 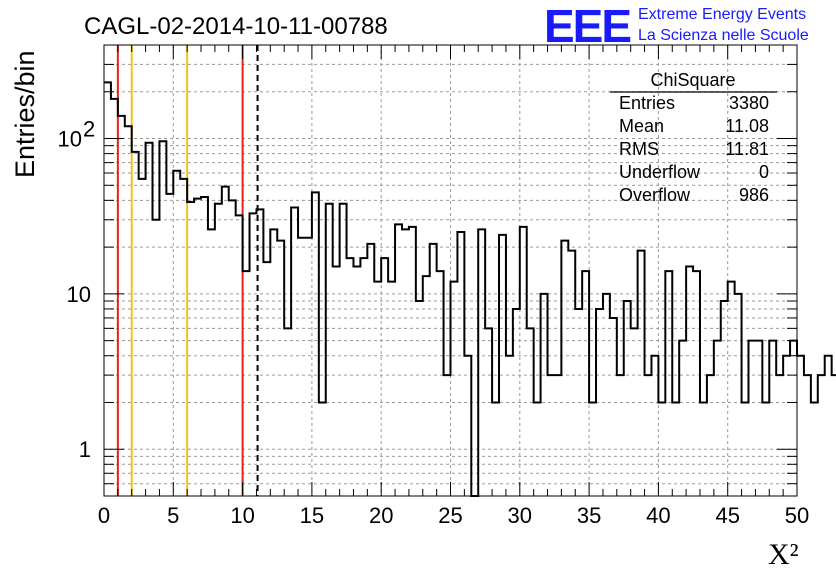 What do you see at coordinates (104, 515) in the screenshot?
I see `x-tick-label: 0` at bounding box center [104, 515].